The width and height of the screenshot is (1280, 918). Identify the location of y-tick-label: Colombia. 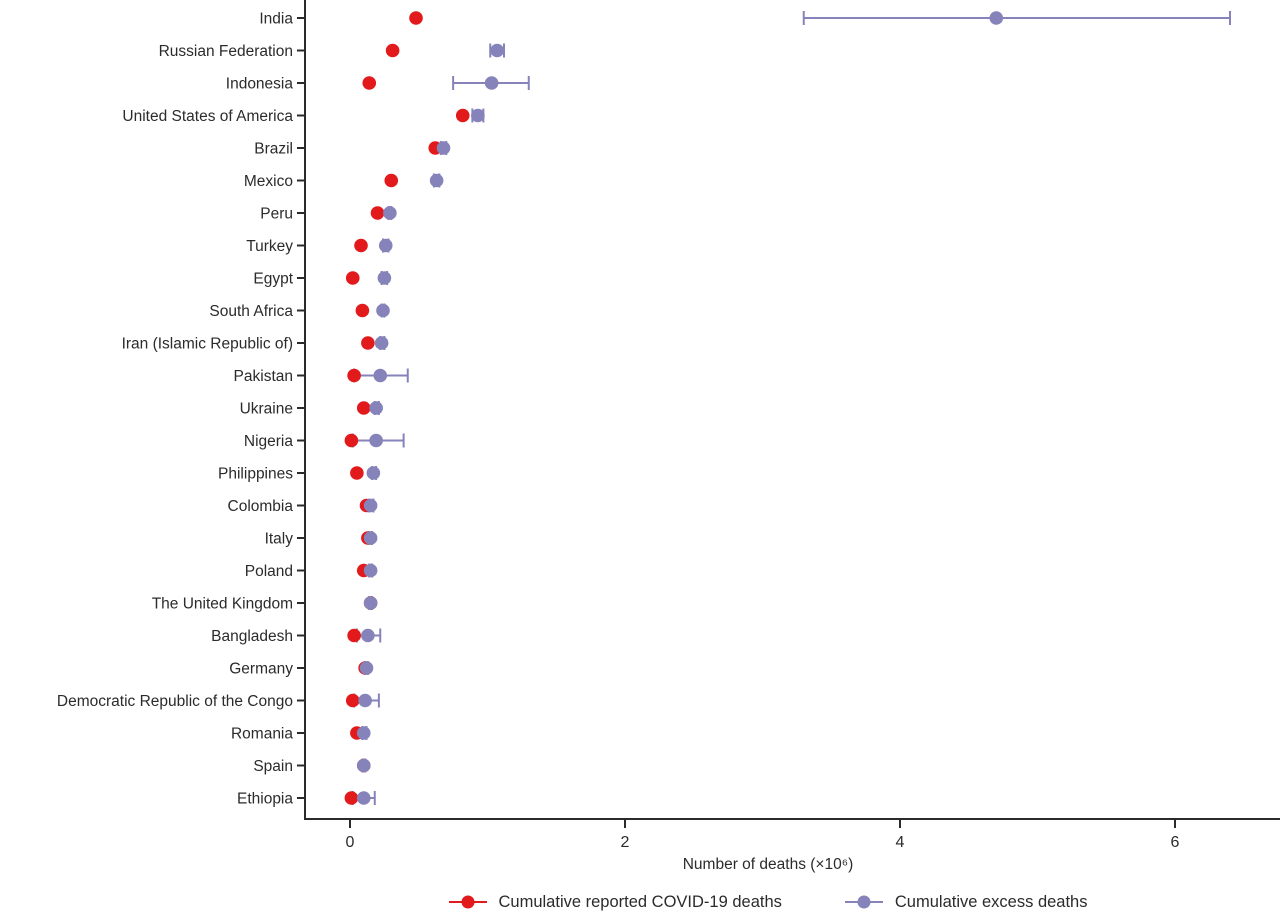
(261, 506).